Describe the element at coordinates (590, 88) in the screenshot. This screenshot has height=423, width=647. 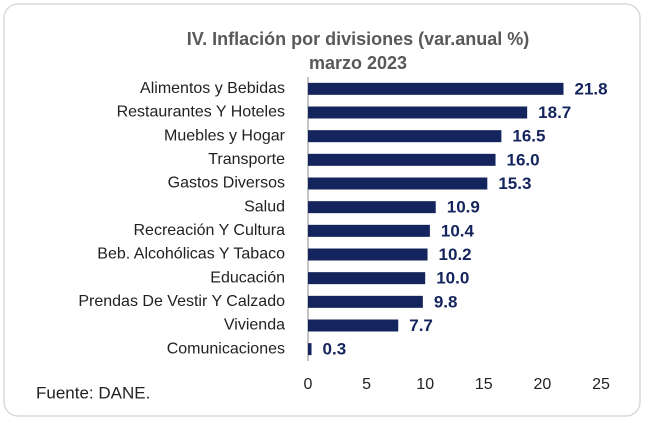
I see `data-label: 21.8` at that location.